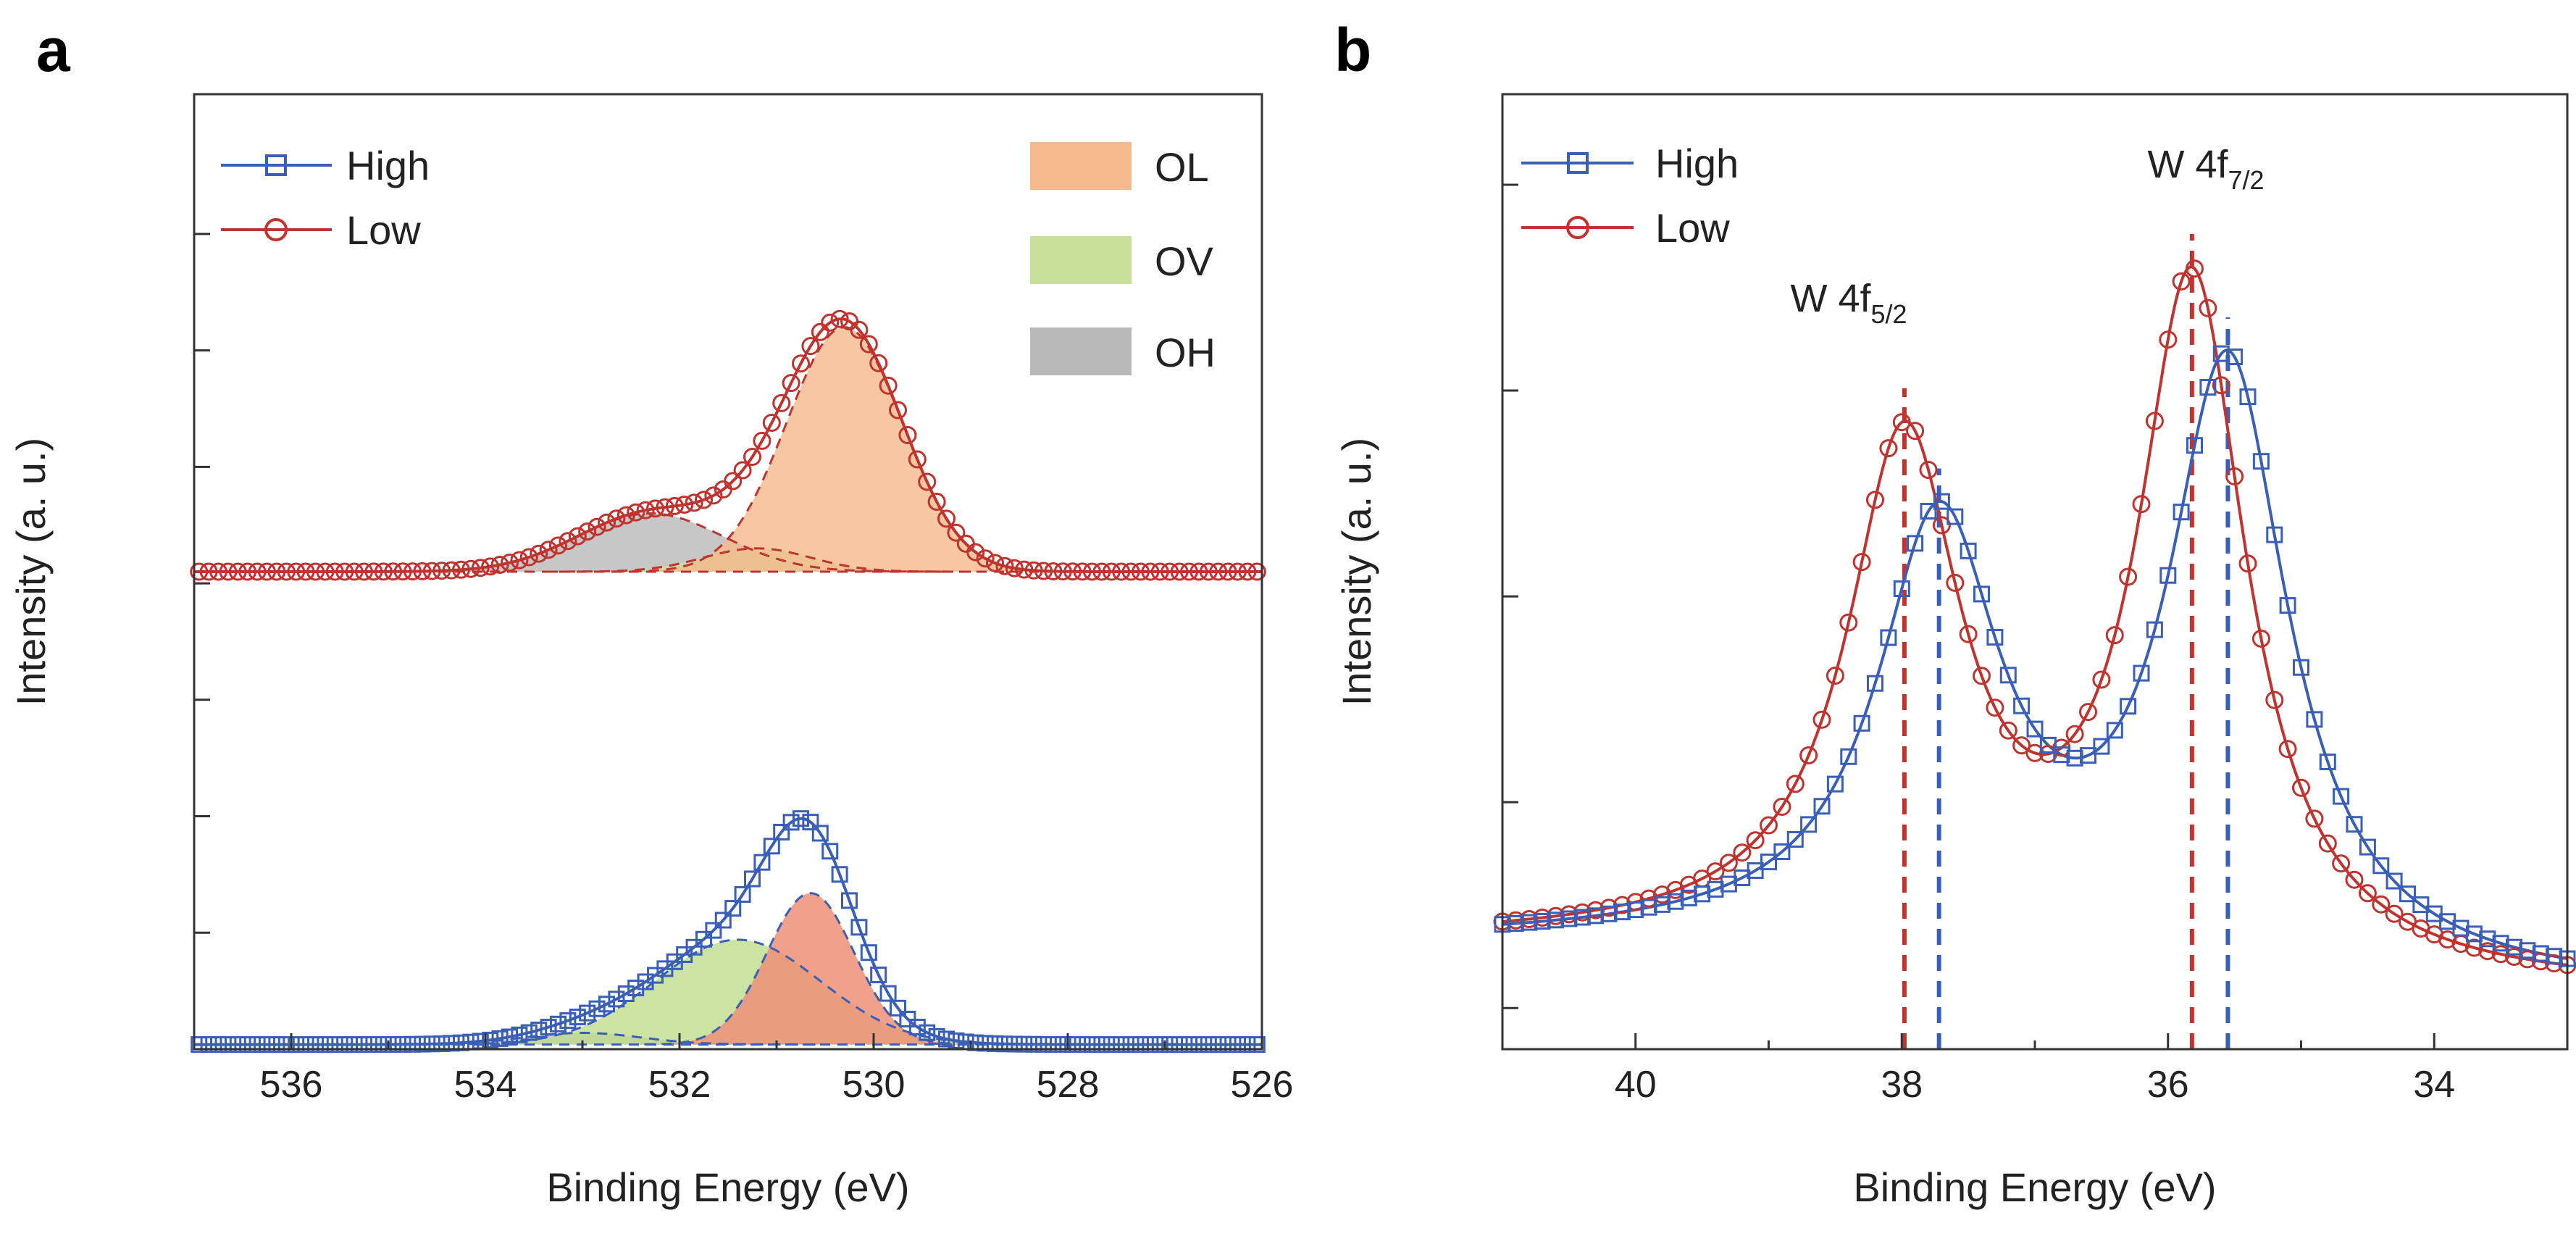  Describe the element at coordinates (1068, 1085) in the screenshot. I see `x-tick-label: 528` at that location.